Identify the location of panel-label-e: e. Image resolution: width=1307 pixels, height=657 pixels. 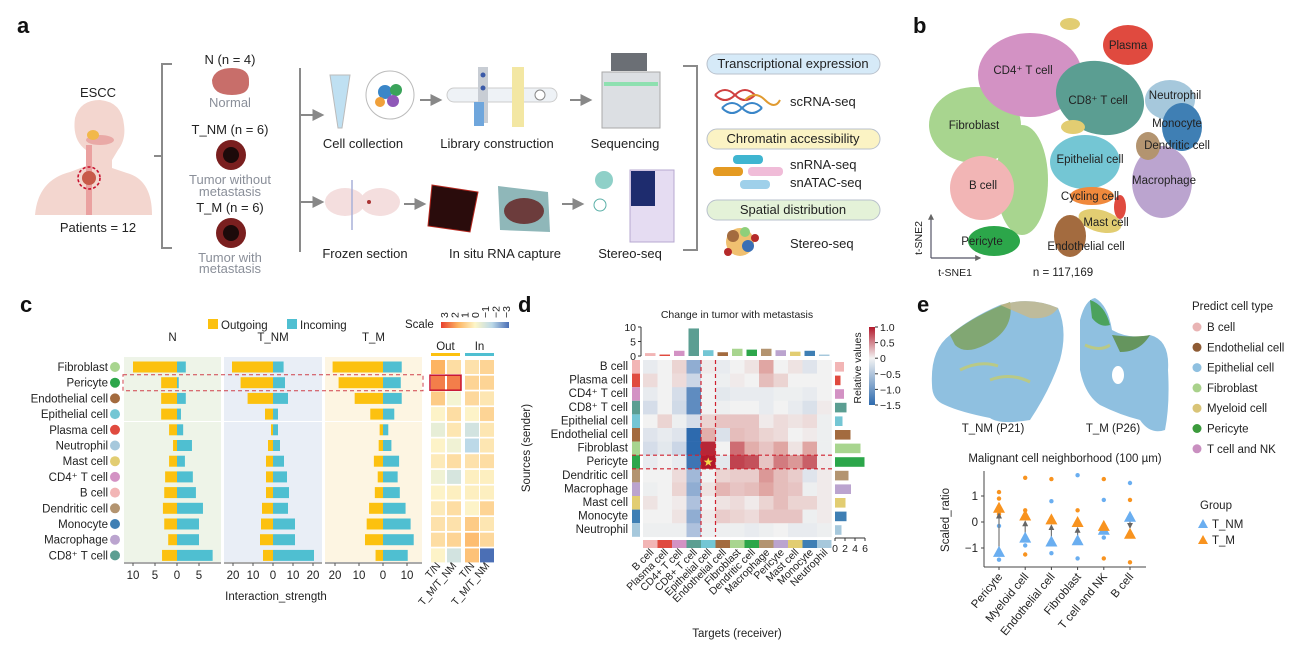
(923, 304).